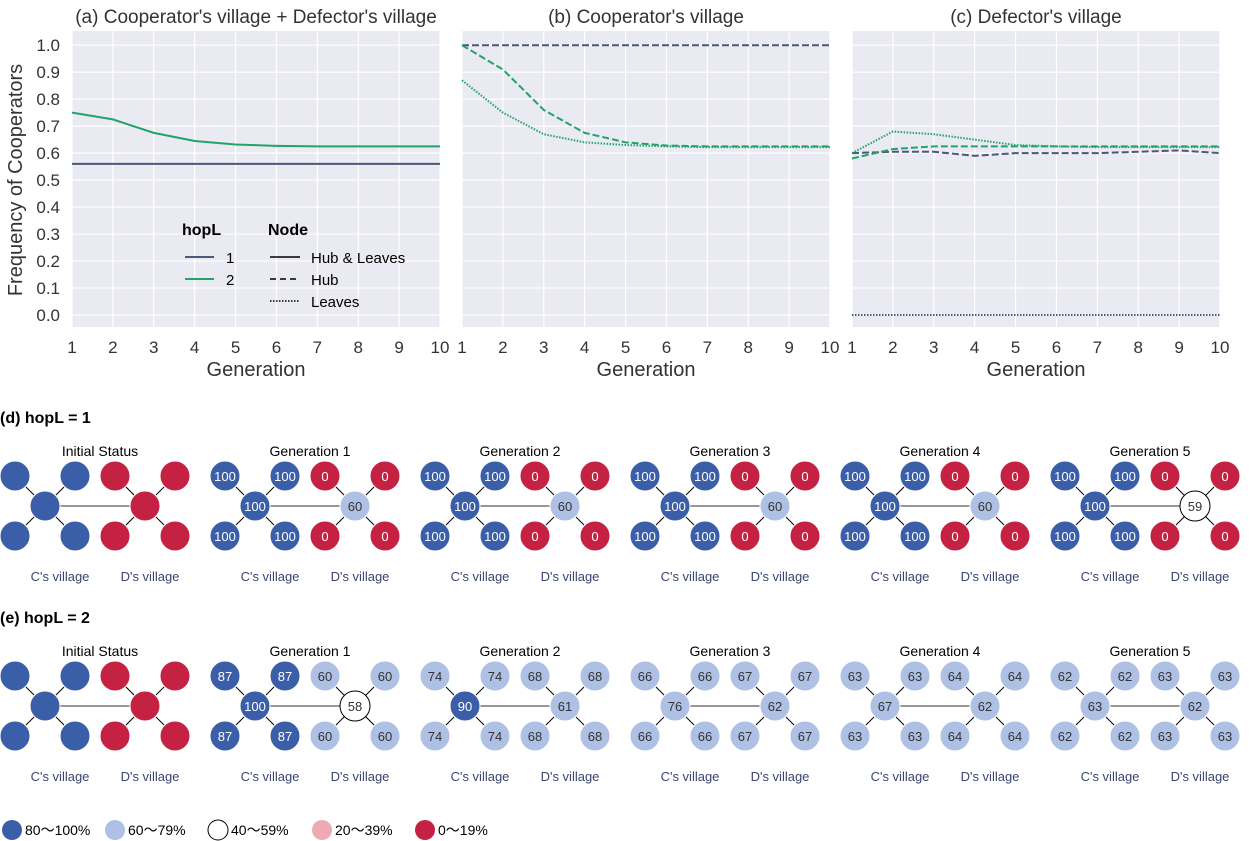 This screenshot has width=1251, height=841. What do you see at coordinates (1056, 347) in the screenshot?
I see `x-tick-label: 6` at bounding box center [1056, 347].